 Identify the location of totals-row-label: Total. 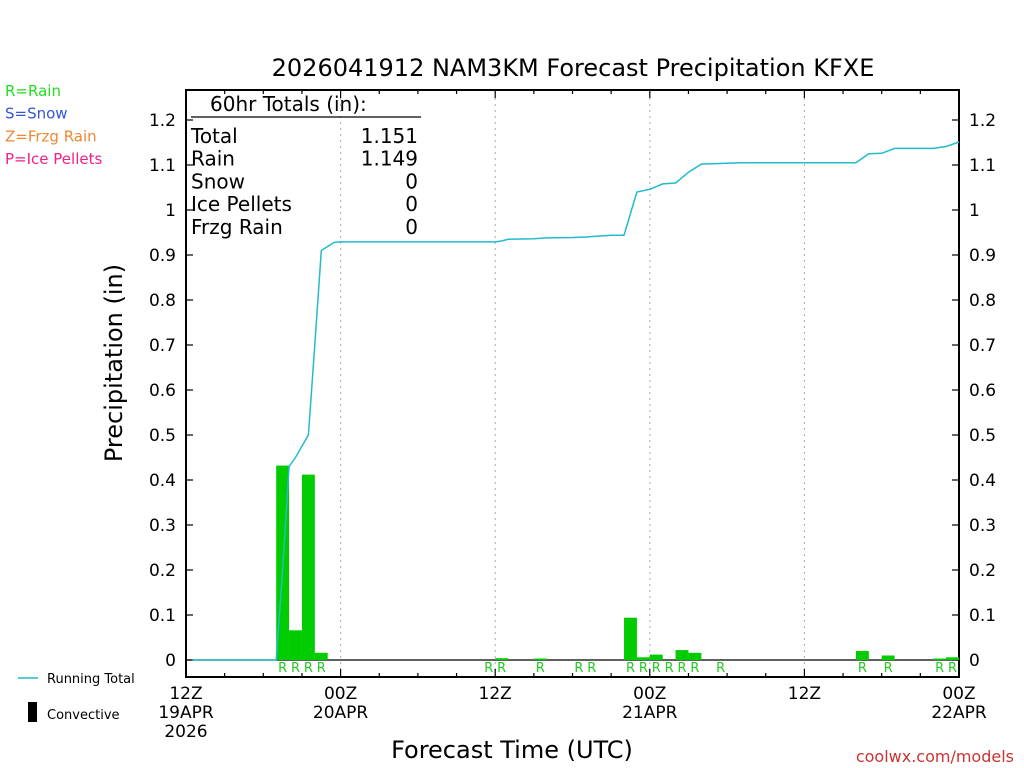
(214, 136).